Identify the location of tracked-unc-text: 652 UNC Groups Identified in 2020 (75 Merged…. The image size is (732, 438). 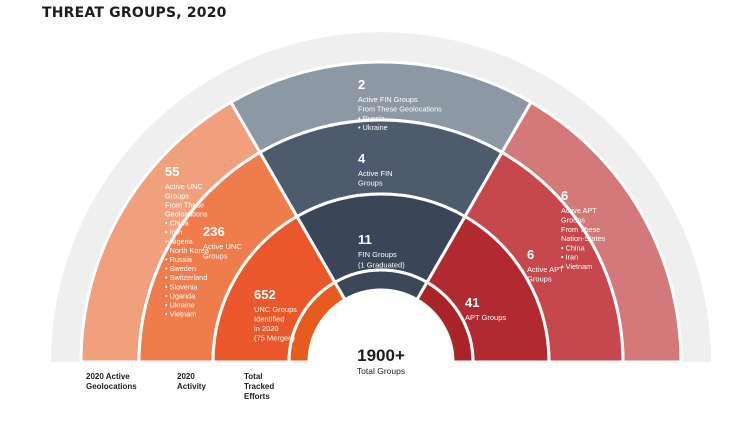
(275, 314).